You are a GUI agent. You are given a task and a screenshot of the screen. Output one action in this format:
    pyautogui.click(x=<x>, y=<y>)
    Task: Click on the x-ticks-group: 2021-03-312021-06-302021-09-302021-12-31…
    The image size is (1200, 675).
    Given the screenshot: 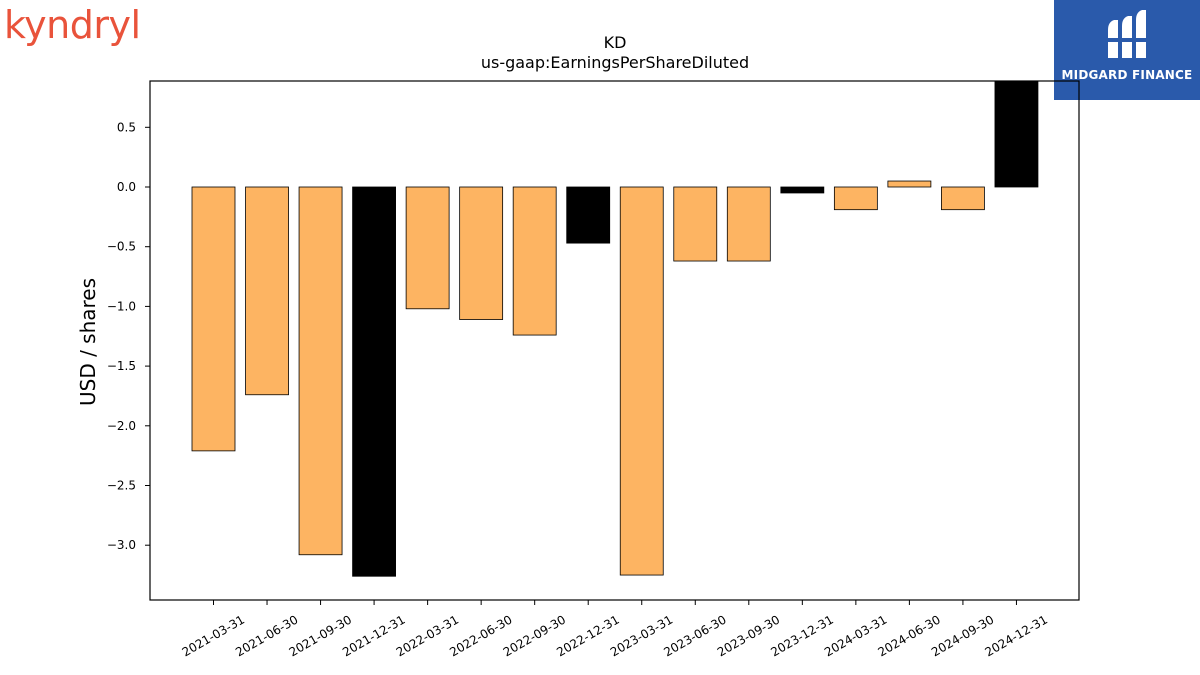 What is the action you would take?
    pyautogui.click(x=615, y=629)
    